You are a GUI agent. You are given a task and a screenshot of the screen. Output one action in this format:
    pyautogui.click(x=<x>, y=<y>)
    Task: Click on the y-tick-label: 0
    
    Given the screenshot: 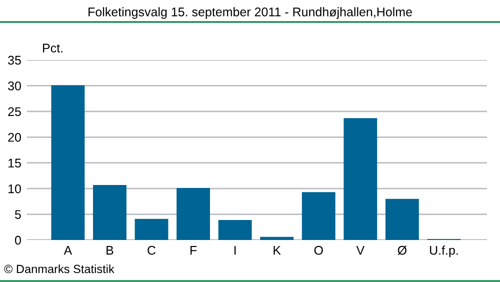 What is the action you would take?
    pyautogui.click(x=17, y=240)
    